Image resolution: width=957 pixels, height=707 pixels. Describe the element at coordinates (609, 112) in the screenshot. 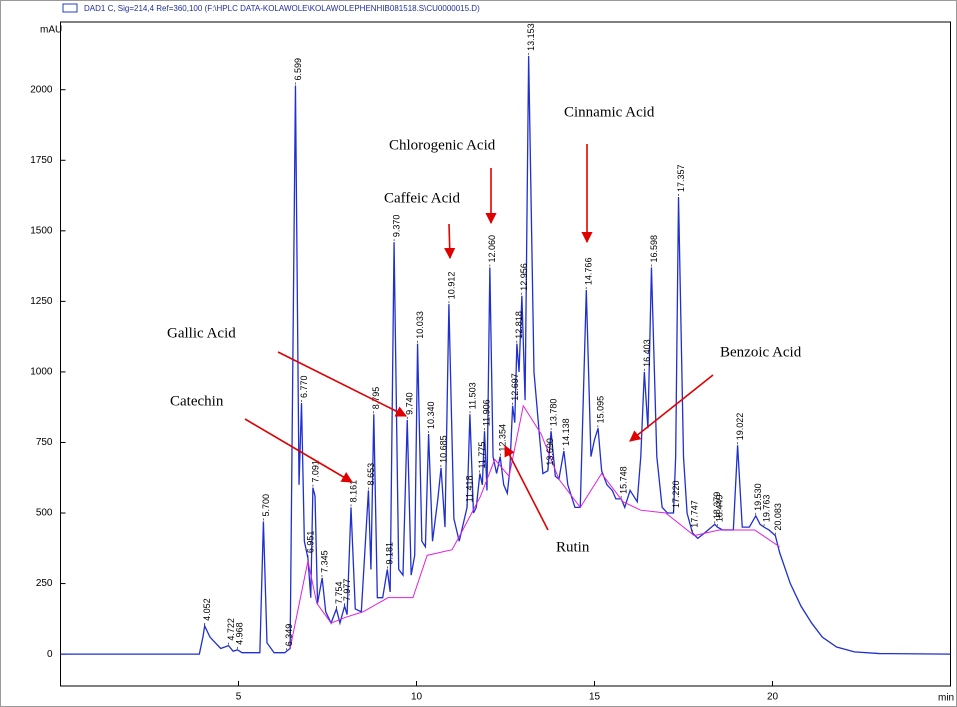

I see `annotation: Cinnamic Acid` at that location.